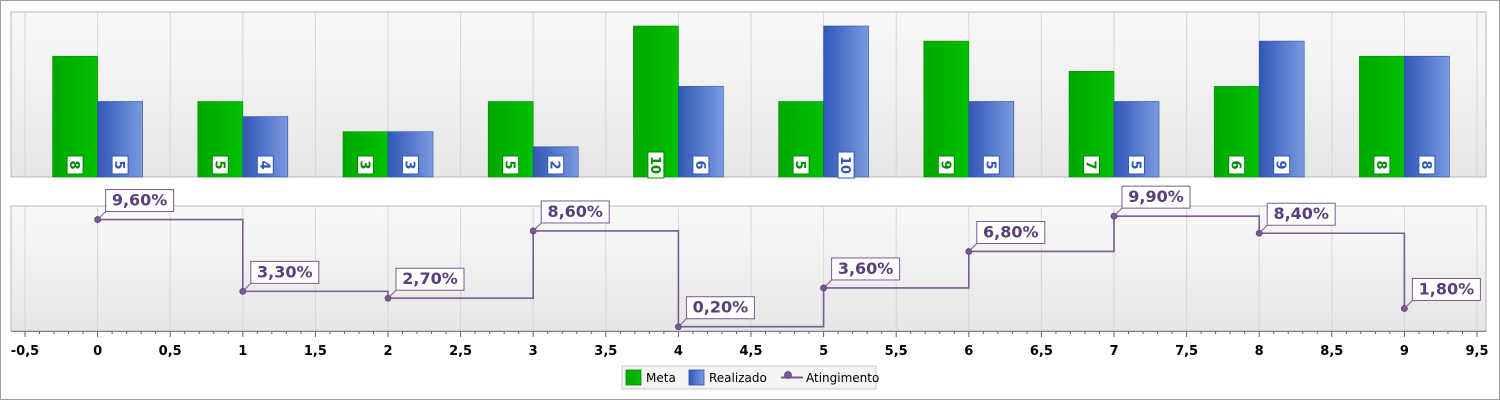 This screenshot has width=1500, height=400. I want to click on legend-realizado-swatch, so click(696, 377).